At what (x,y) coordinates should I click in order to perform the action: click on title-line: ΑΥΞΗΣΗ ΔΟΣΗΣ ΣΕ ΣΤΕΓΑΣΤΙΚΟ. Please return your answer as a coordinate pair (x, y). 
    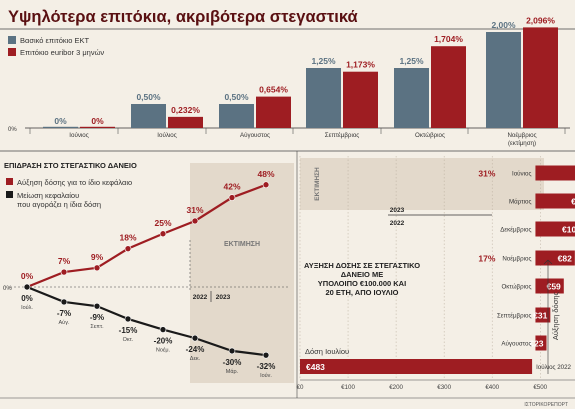
    Looking at the image, I should click on (362, 265).